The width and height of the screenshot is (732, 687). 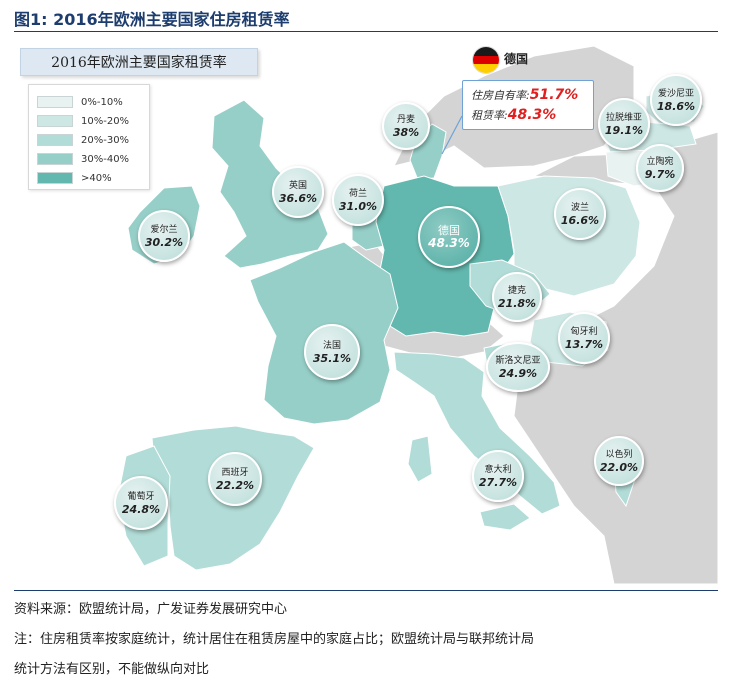 I want to click on bubble-slovenia: 斯洛文尼亚 24.9%, so click(x=518, y=367).